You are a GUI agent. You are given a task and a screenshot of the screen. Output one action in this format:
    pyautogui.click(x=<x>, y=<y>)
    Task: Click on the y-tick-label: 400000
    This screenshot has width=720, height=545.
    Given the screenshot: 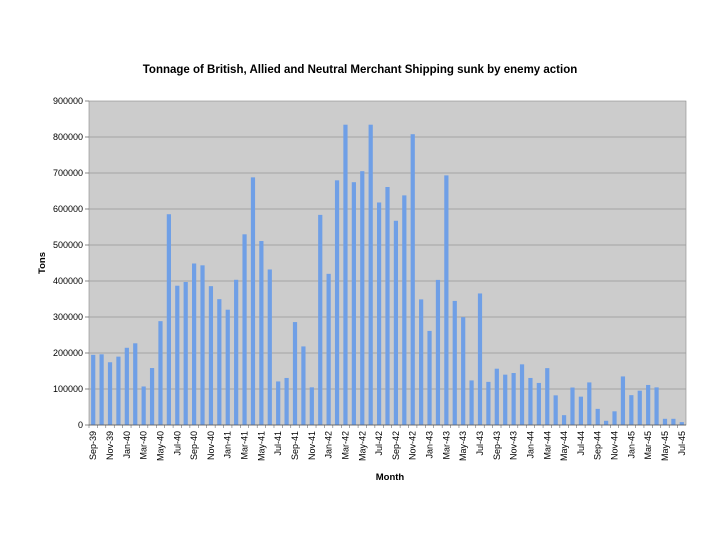 What is the action you would take?
    pyautogui.click(x=68, y=281)
    